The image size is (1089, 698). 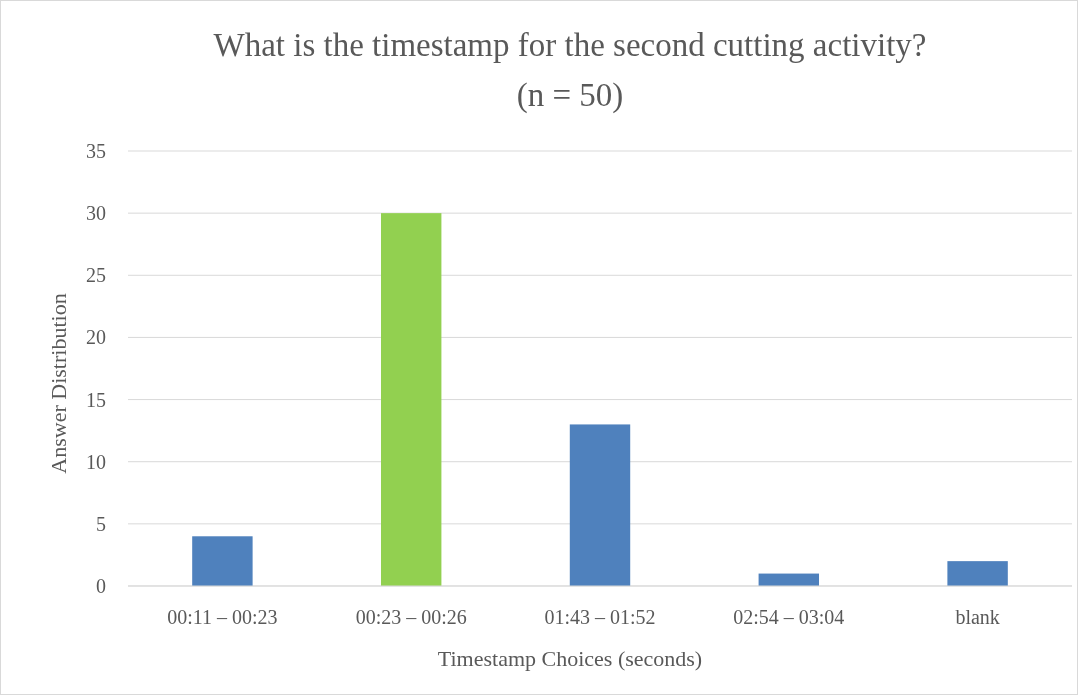 I want to click on x-tick-label: blank, so click(x=977, y=617).